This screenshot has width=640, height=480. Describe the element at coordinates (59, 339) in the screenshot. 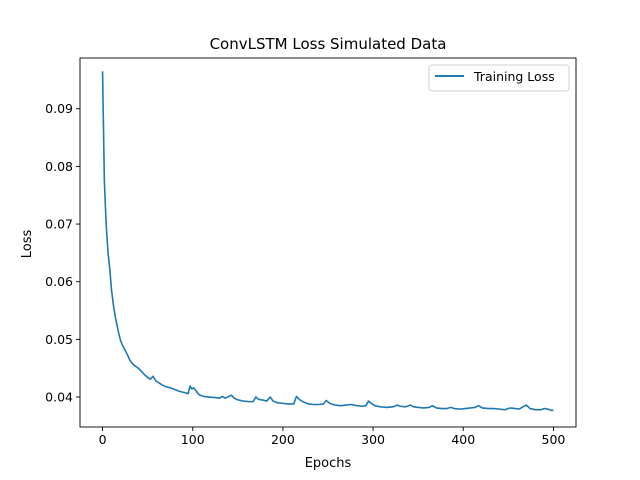

I see `y-tick-label: 0.05` at that location.